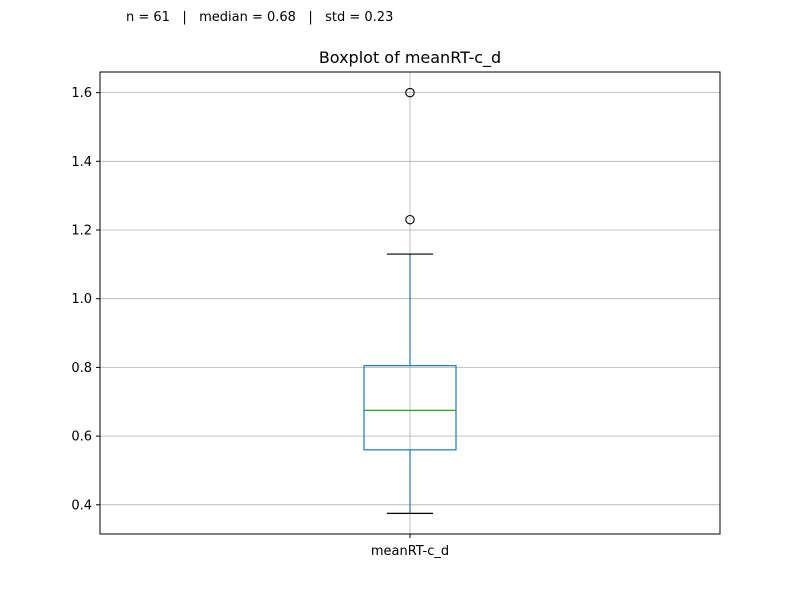 The image size is (800, 600). Describe the element at coordinates (410, 408) in the screenshot. I see `iqr-box` at that location.